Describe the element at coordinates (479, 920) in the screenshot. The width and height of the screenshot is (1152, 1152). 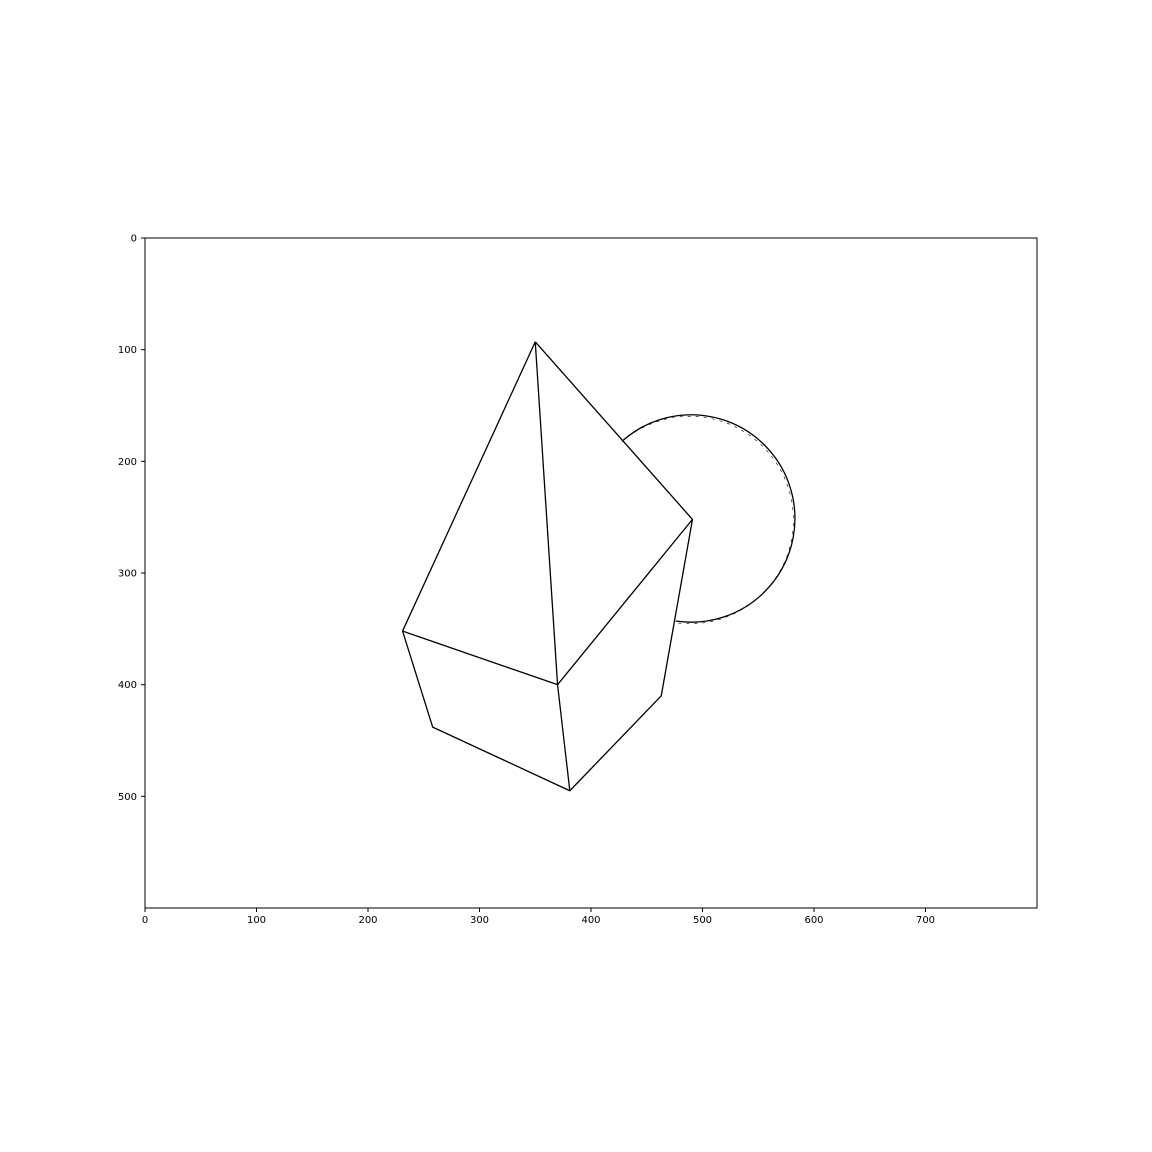
I see `x-tick-label: 300` at that location.